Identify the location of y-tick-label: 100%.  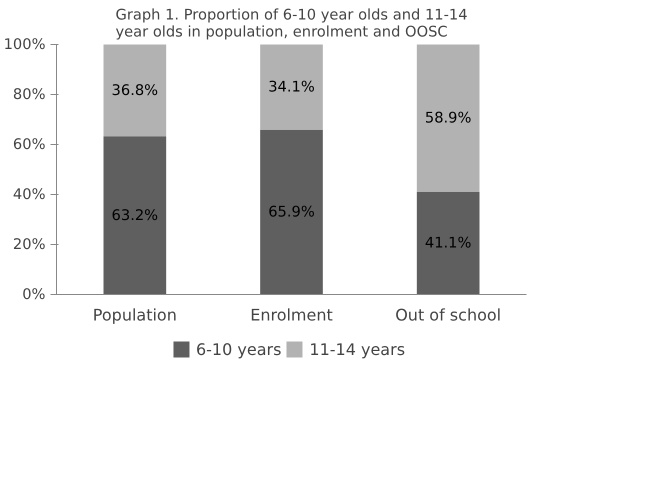
(25, 44).